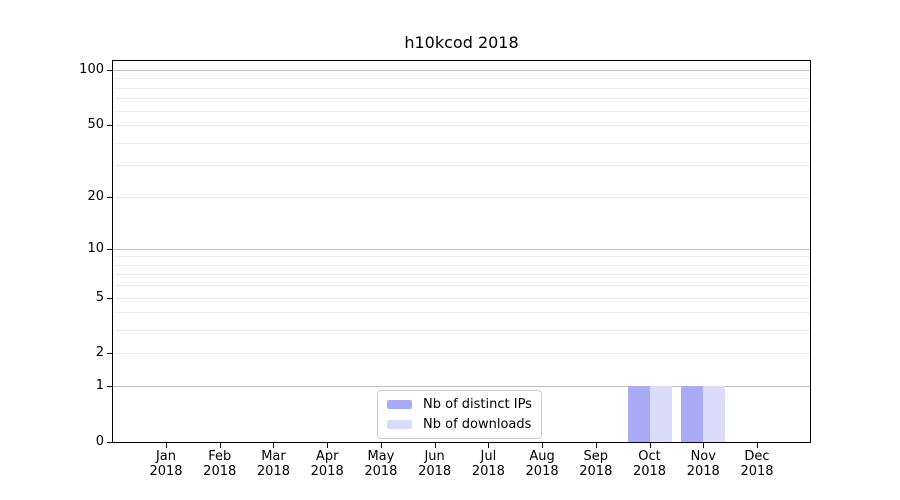  Describe the element at coordinates (542, 464) in the screenshot. I see `x-axis-tick-label: Aug 2018` at that location.